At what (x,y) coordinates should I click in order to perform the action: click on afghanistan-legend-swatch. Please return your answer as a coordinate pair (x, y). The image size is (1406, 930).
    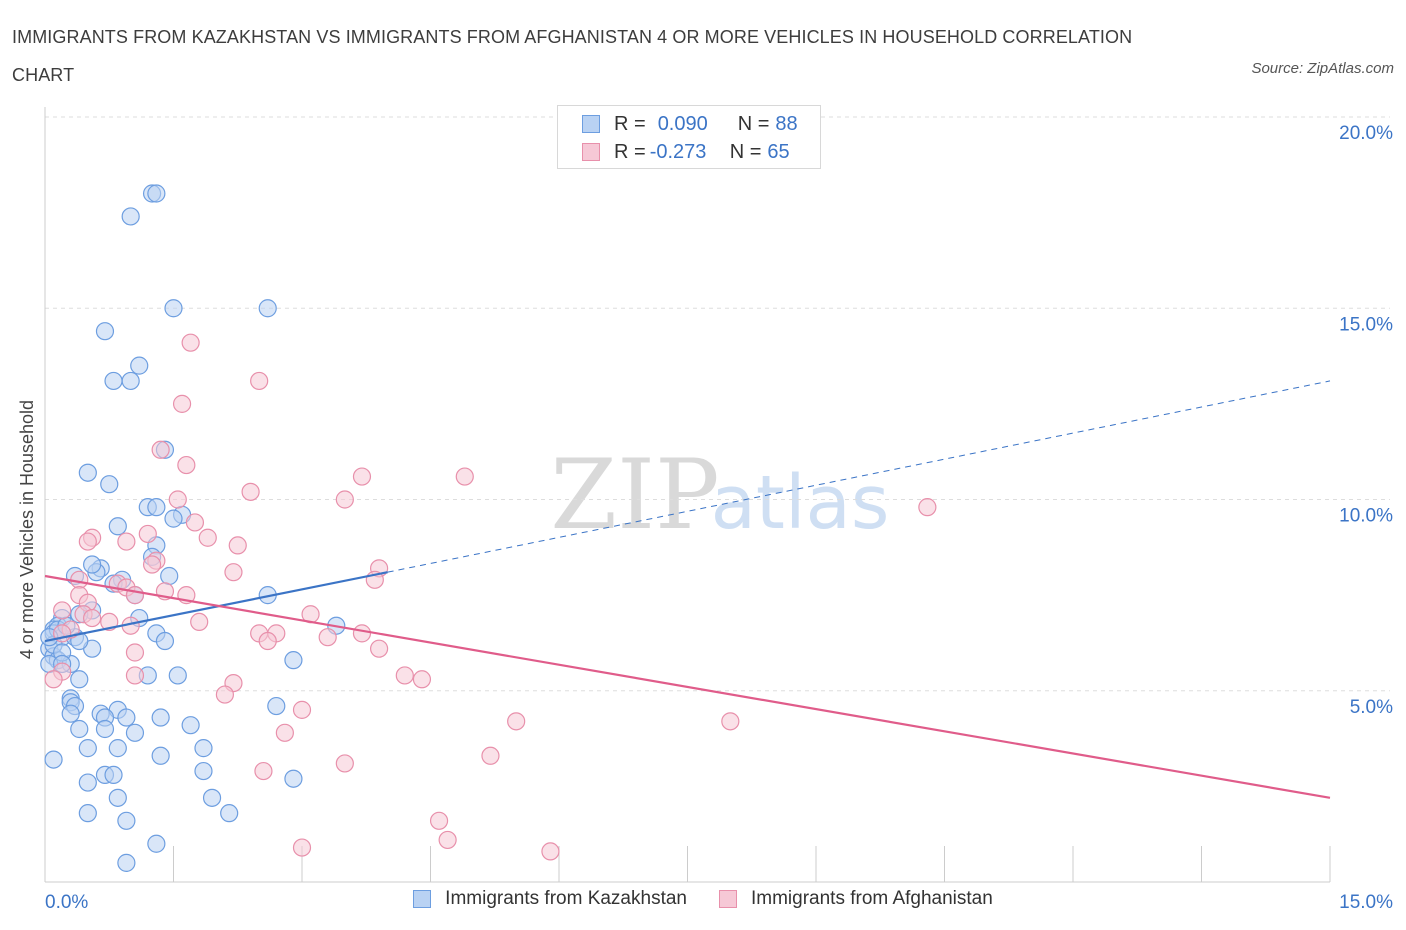
    Looking at the image, I should click on (727, 899).